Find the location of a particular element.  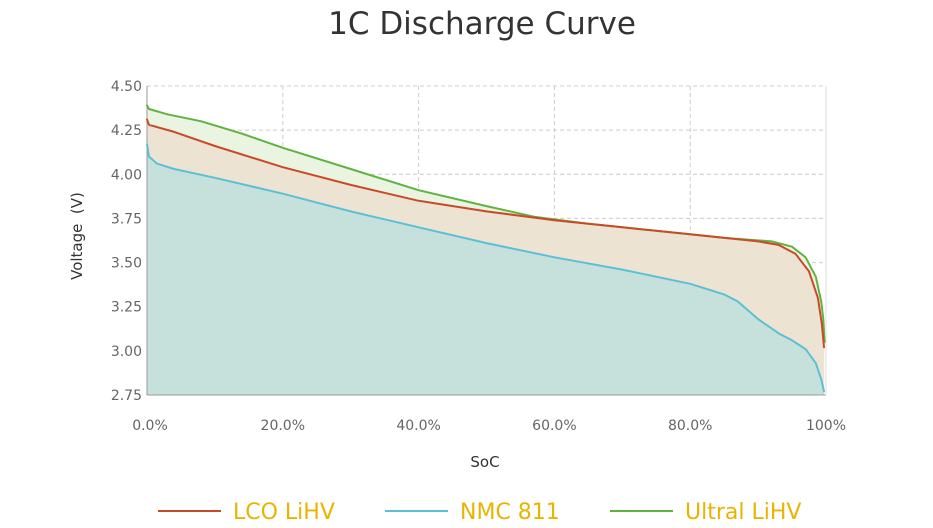

legend-item: NMC 811 is located at coordinates (472, 512).